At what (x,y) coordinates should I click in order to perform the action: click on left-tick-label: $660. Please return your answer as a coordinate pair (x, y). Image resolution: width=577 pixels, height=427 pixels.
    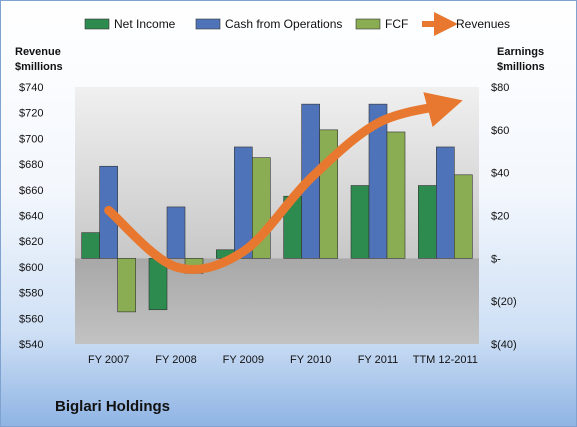
    Looking at the image, I should click on (31, 191).